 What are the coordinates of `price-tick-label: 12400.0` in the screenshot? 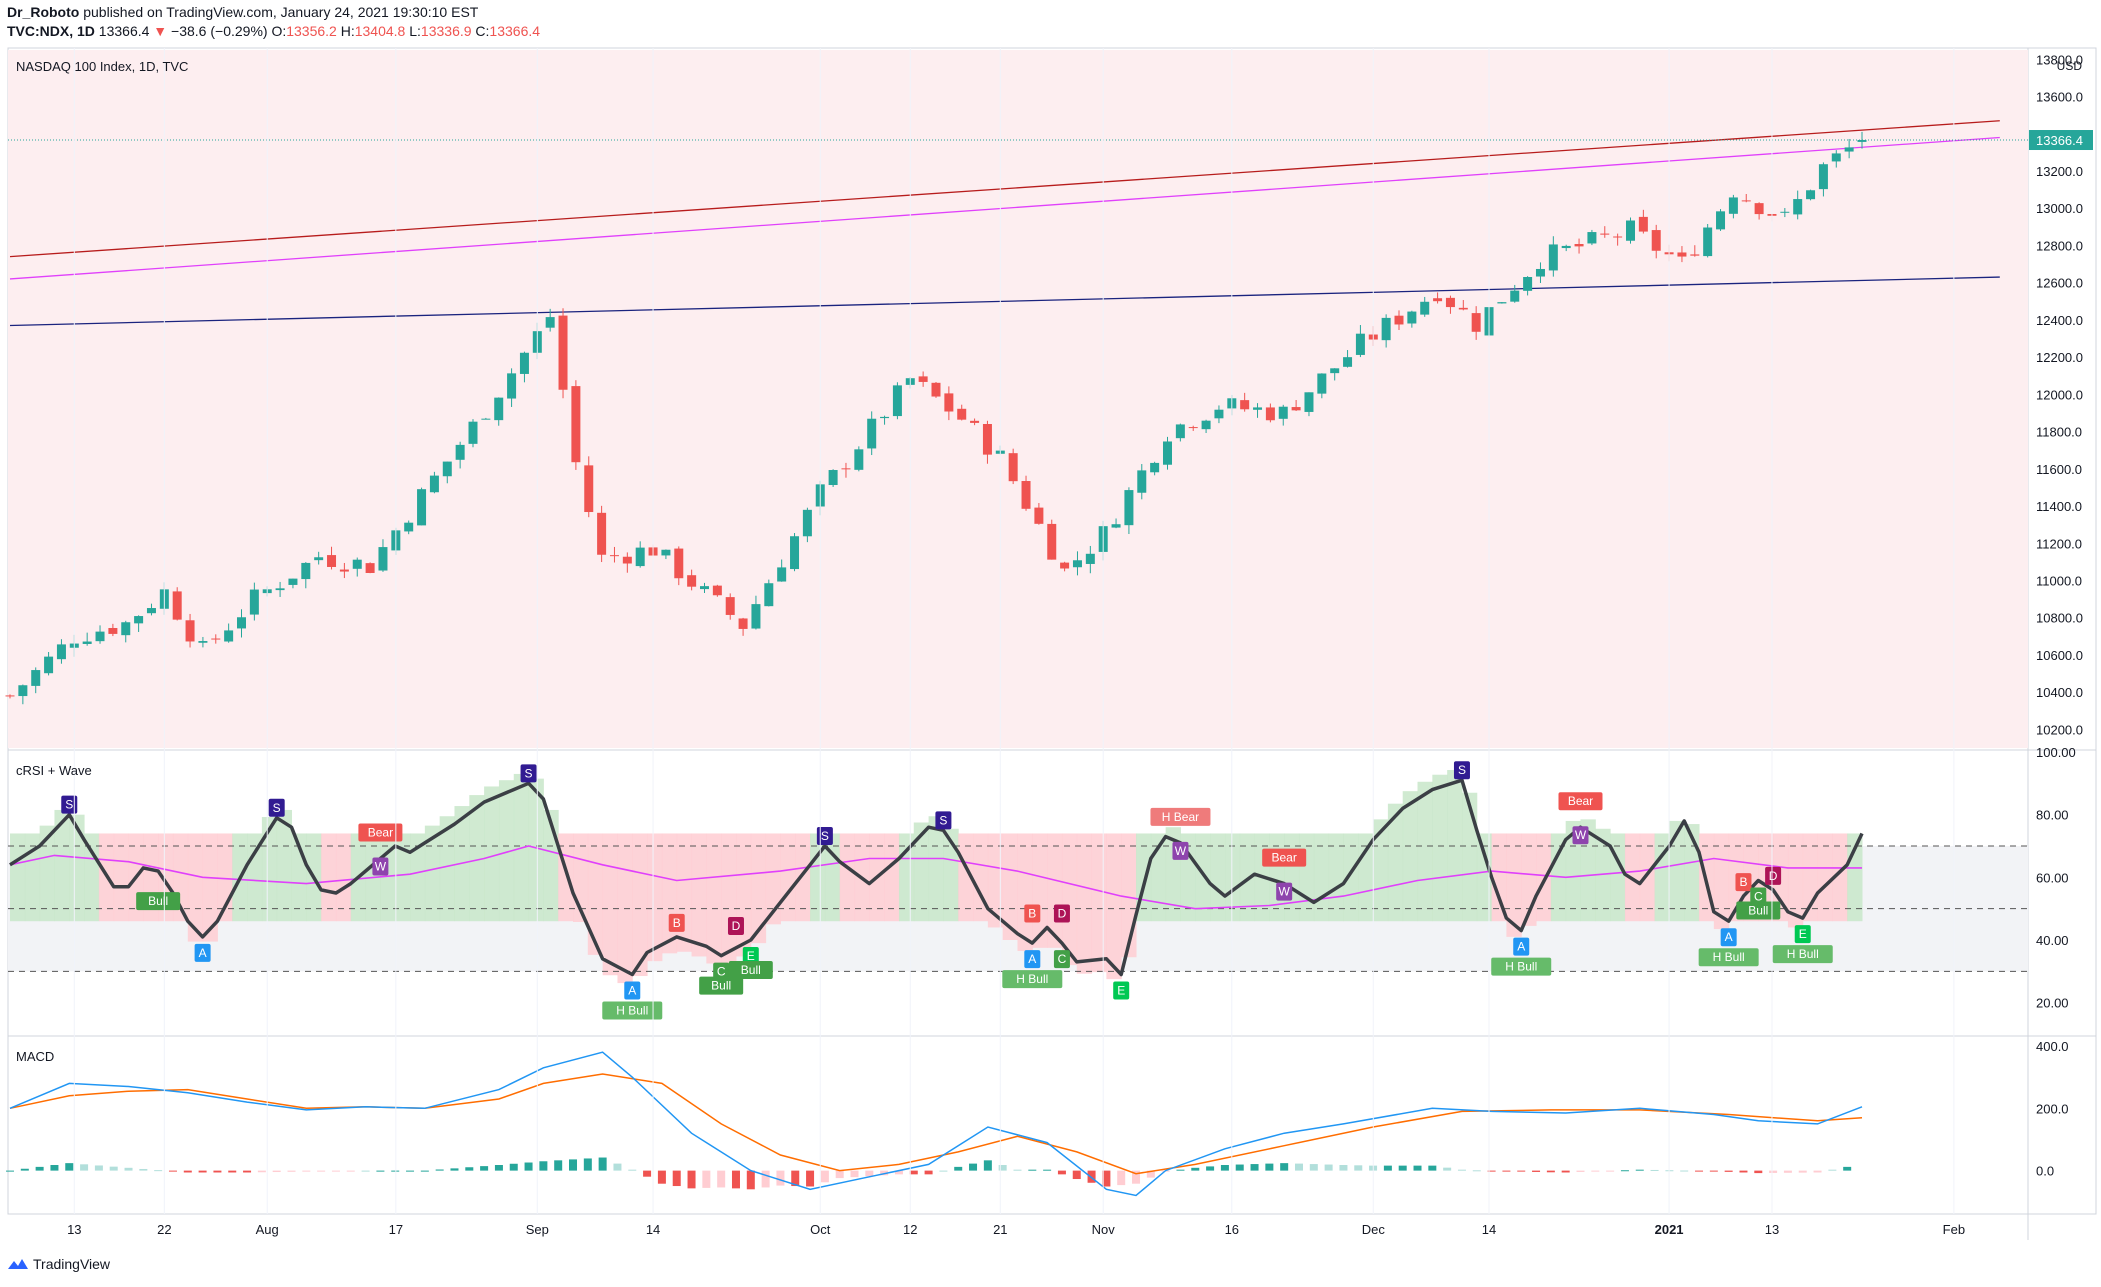 It's located at (2059, 320).